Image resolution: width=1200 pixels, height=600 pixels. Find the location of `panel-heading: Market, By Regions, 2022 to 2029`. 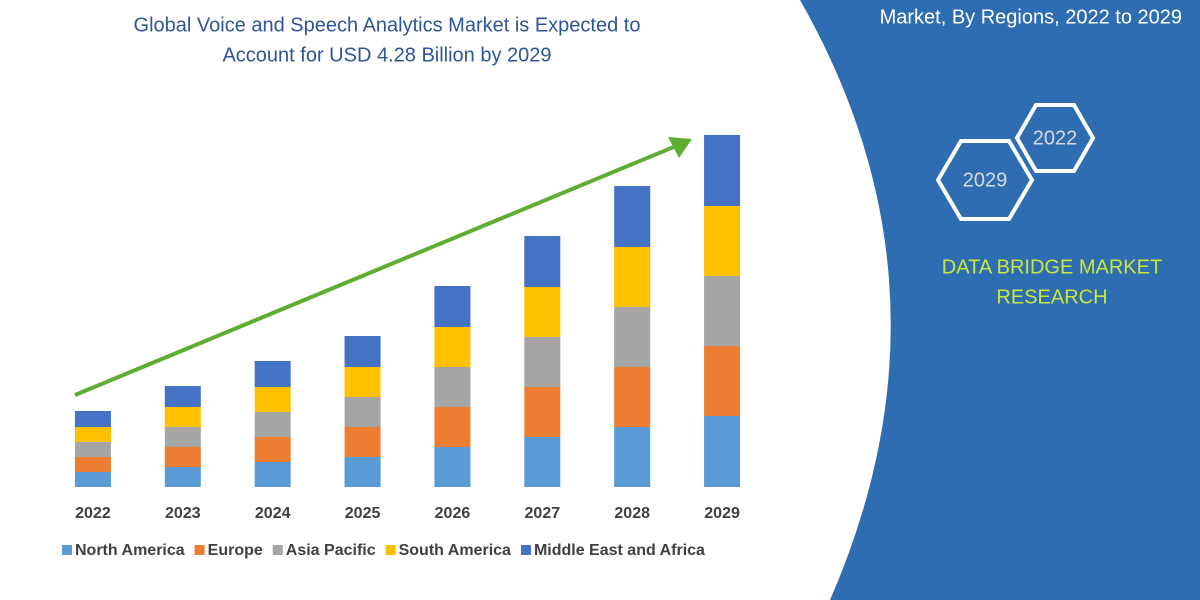

panel-heading: Market, By Regions, 2022 to 2029 is located at coordinates (1031, 17).